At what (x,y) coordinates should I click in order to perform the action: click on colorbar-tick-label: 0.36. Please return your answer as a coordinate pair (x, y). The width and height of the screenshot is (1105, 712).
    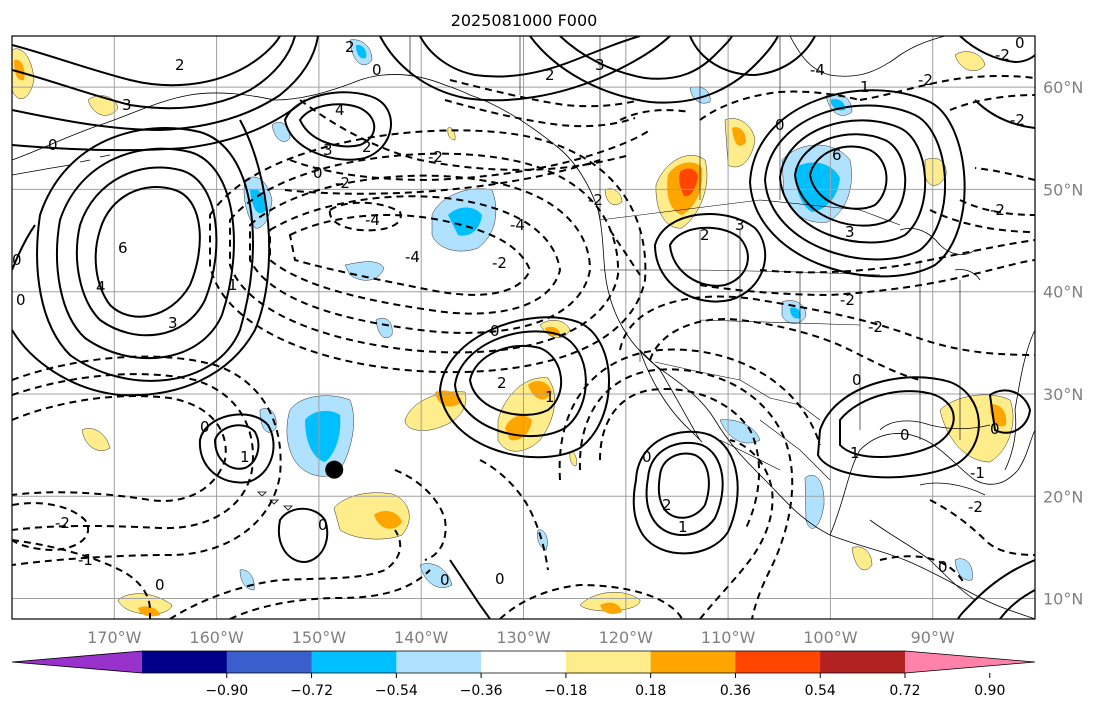
    Looking at the image, I should click on (735, 691).